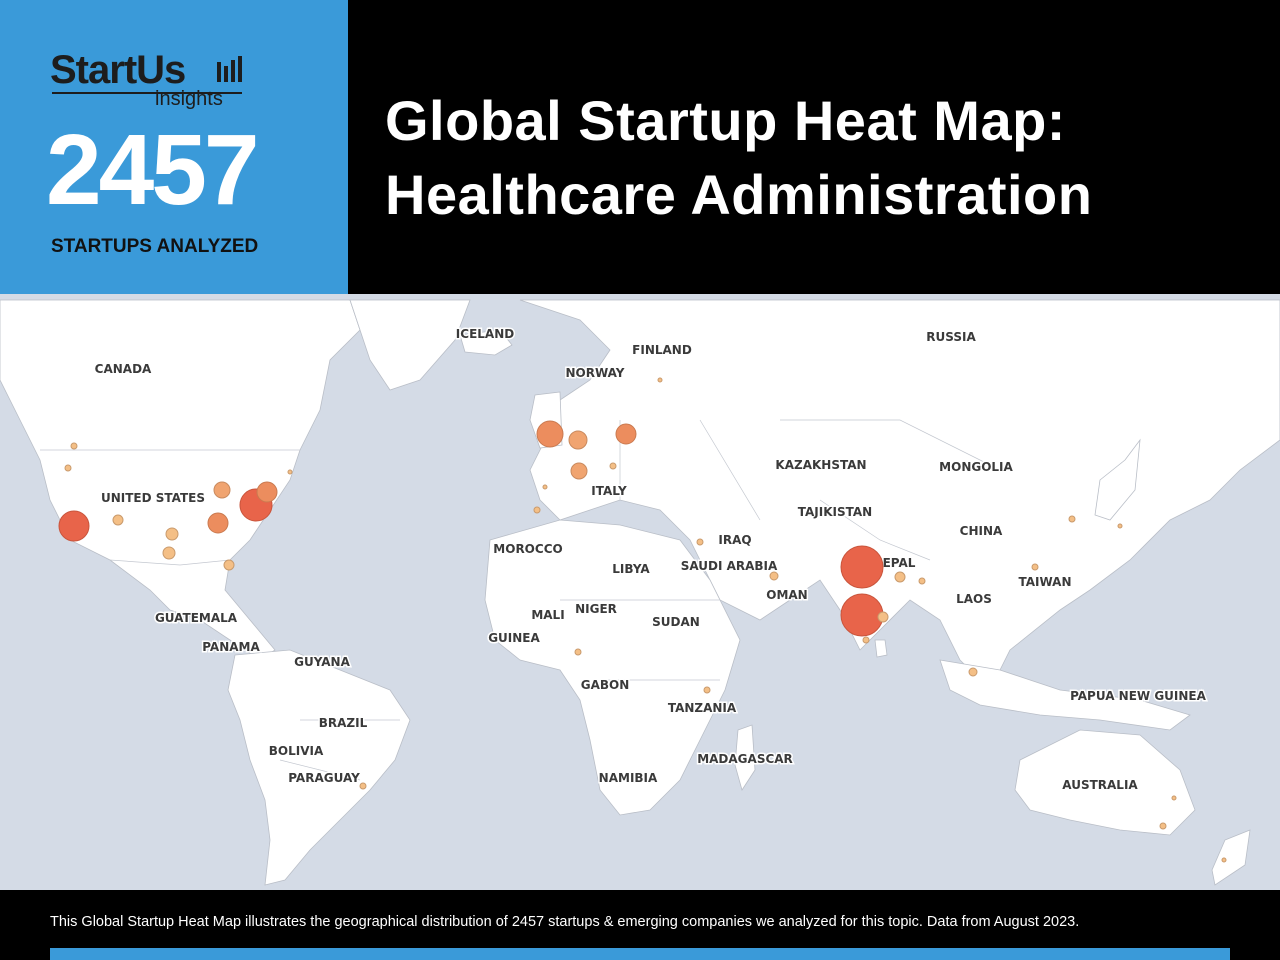 The height and width of the screenshot is (960, 1280). Describe the element at coordinates (527, 549) in the screenshot. I see `label-morocco: MOROCCO` at that location.